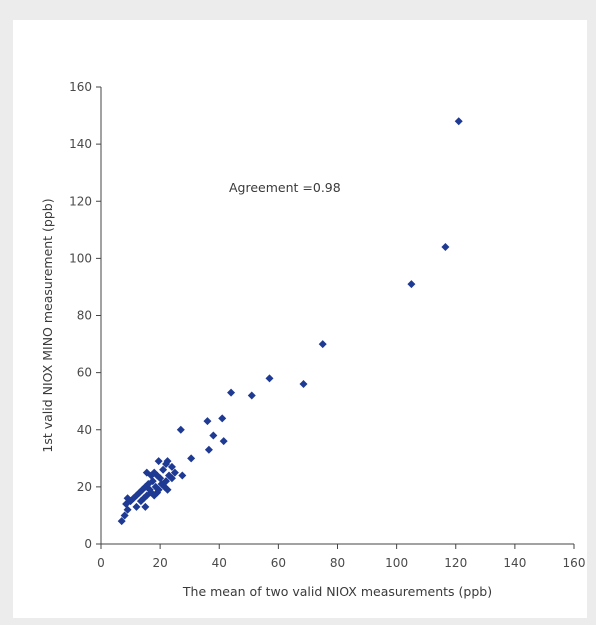  I want to click on y-tick-label: 80, so click(84, 316).